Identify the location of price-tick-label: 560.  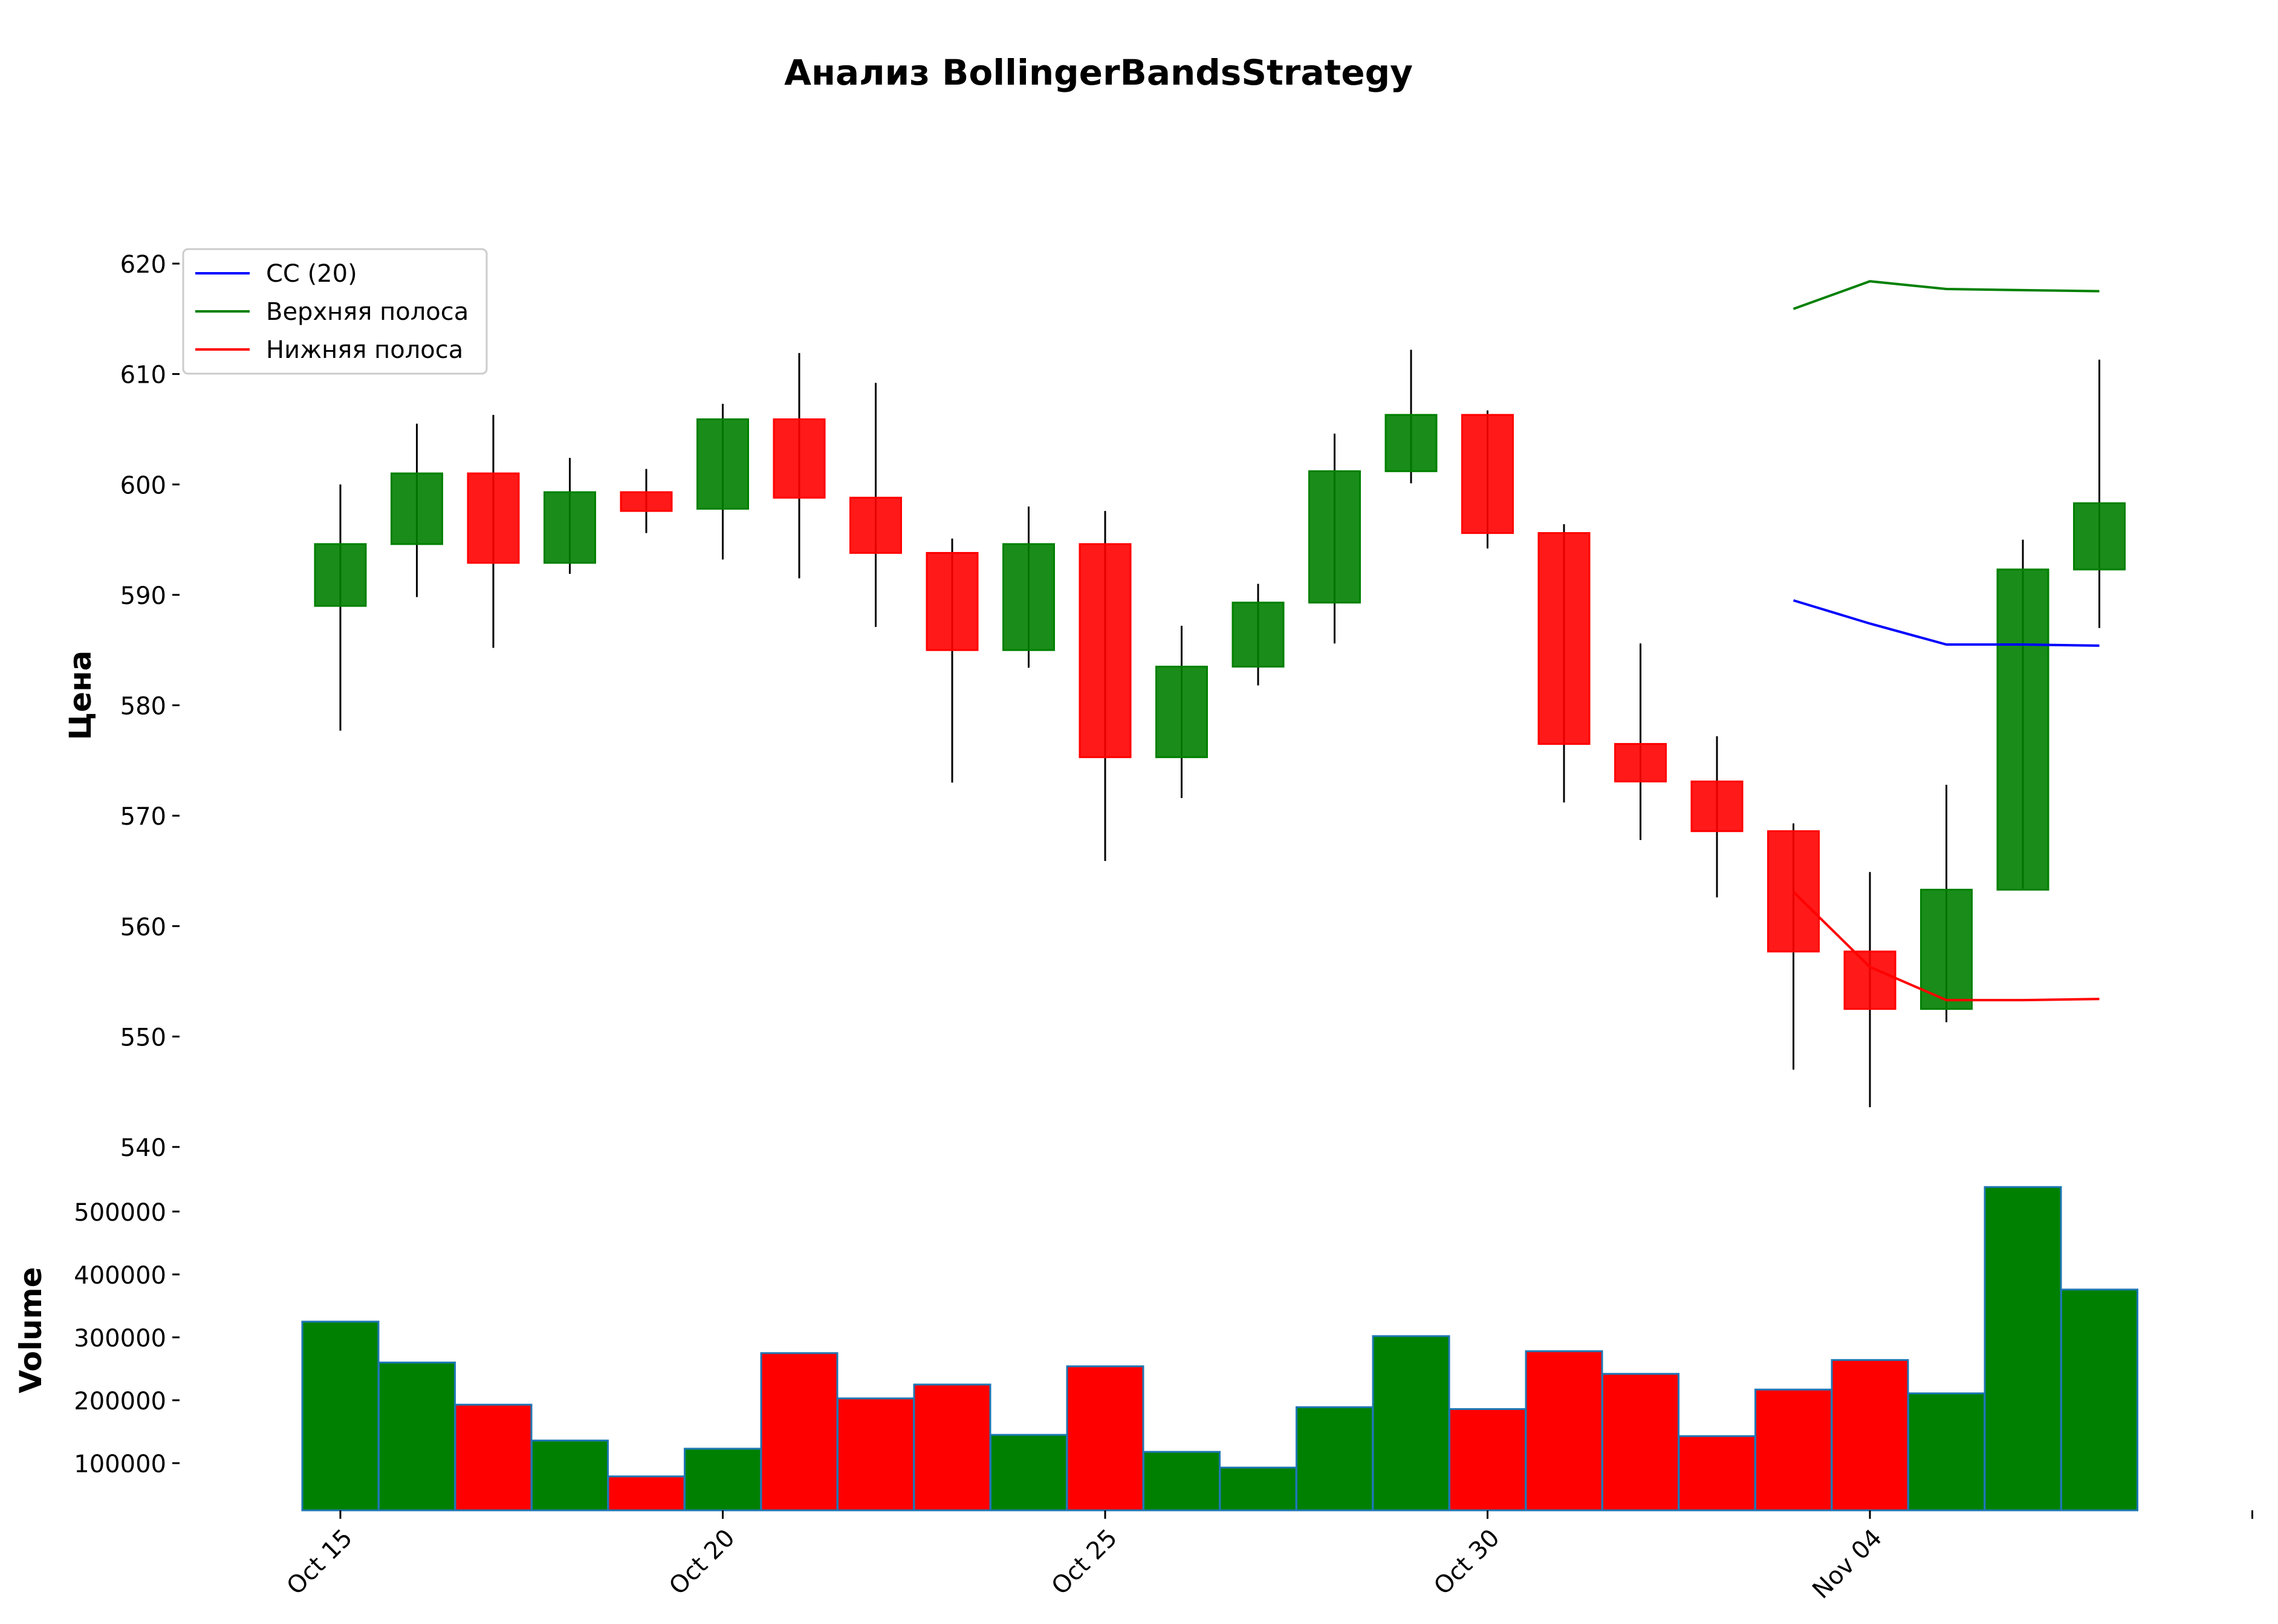
(143, 927).